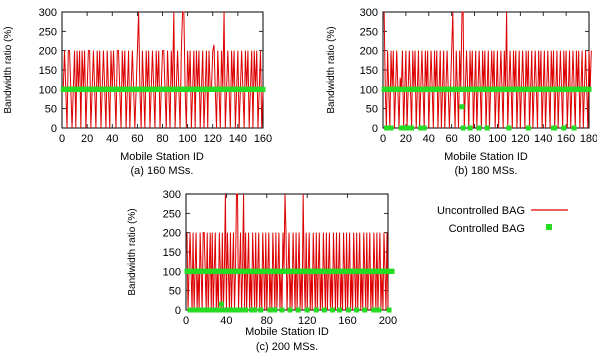 The image size is (597, 358). I want to click on x-tick-label: 20, so click(87, 139).